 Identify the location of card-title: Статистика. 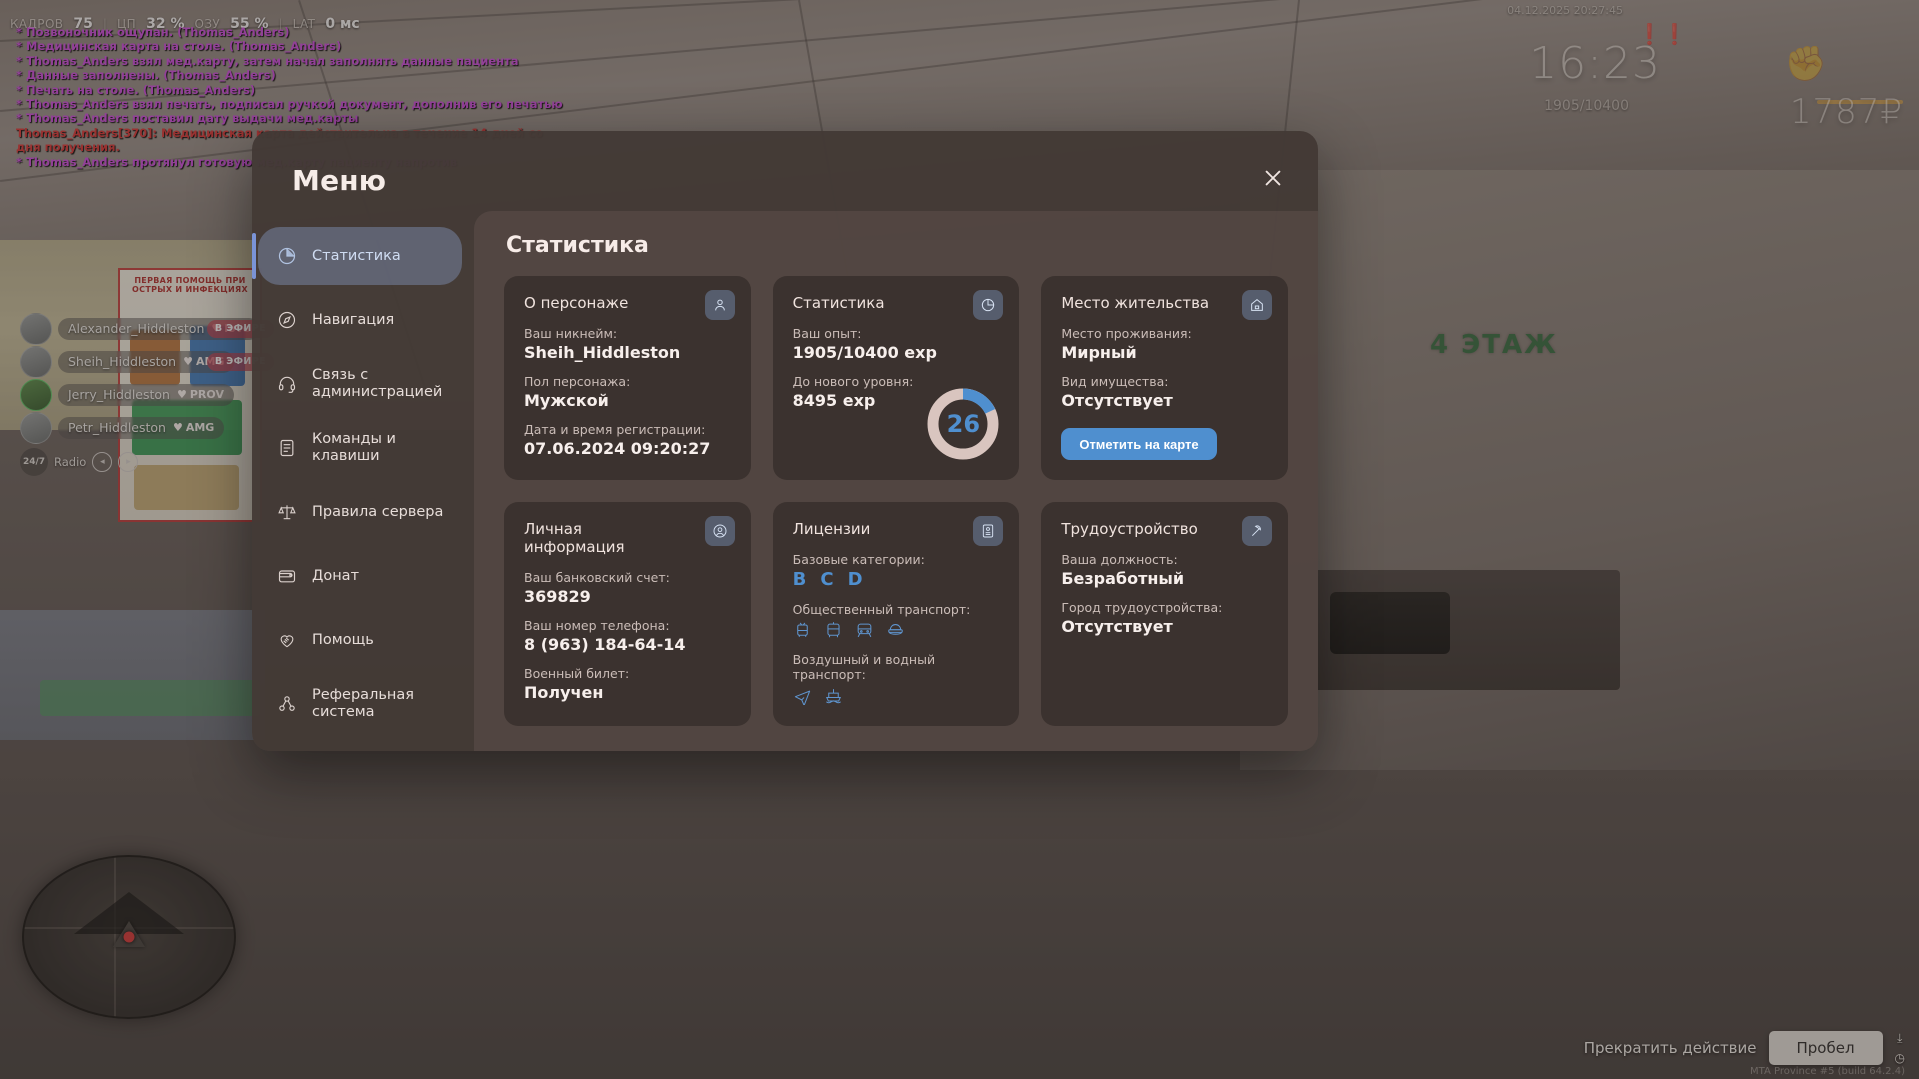
(838, 303).